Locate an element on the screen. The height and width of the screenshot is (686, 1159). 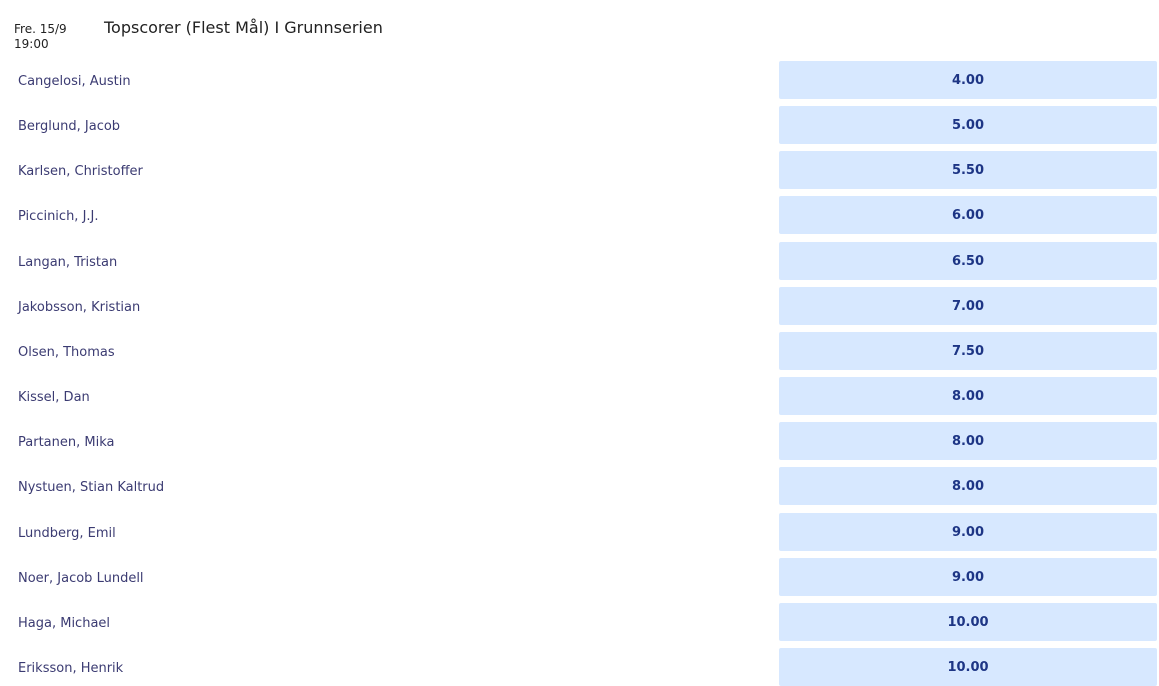
player-name: Haga, Michael is located at coordinates (64, 623).